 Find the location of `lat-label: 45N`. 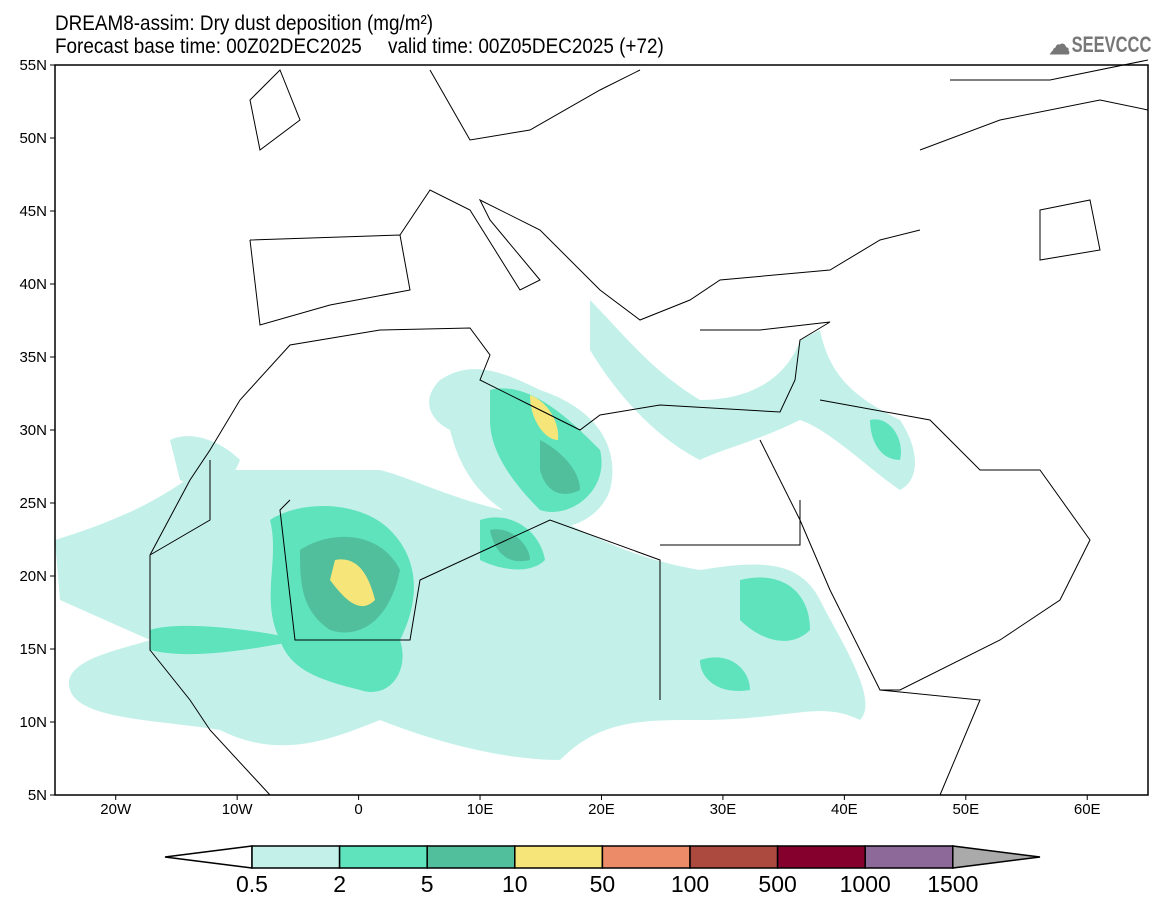

lat-label: 45N is located at coordinates (33, 211).